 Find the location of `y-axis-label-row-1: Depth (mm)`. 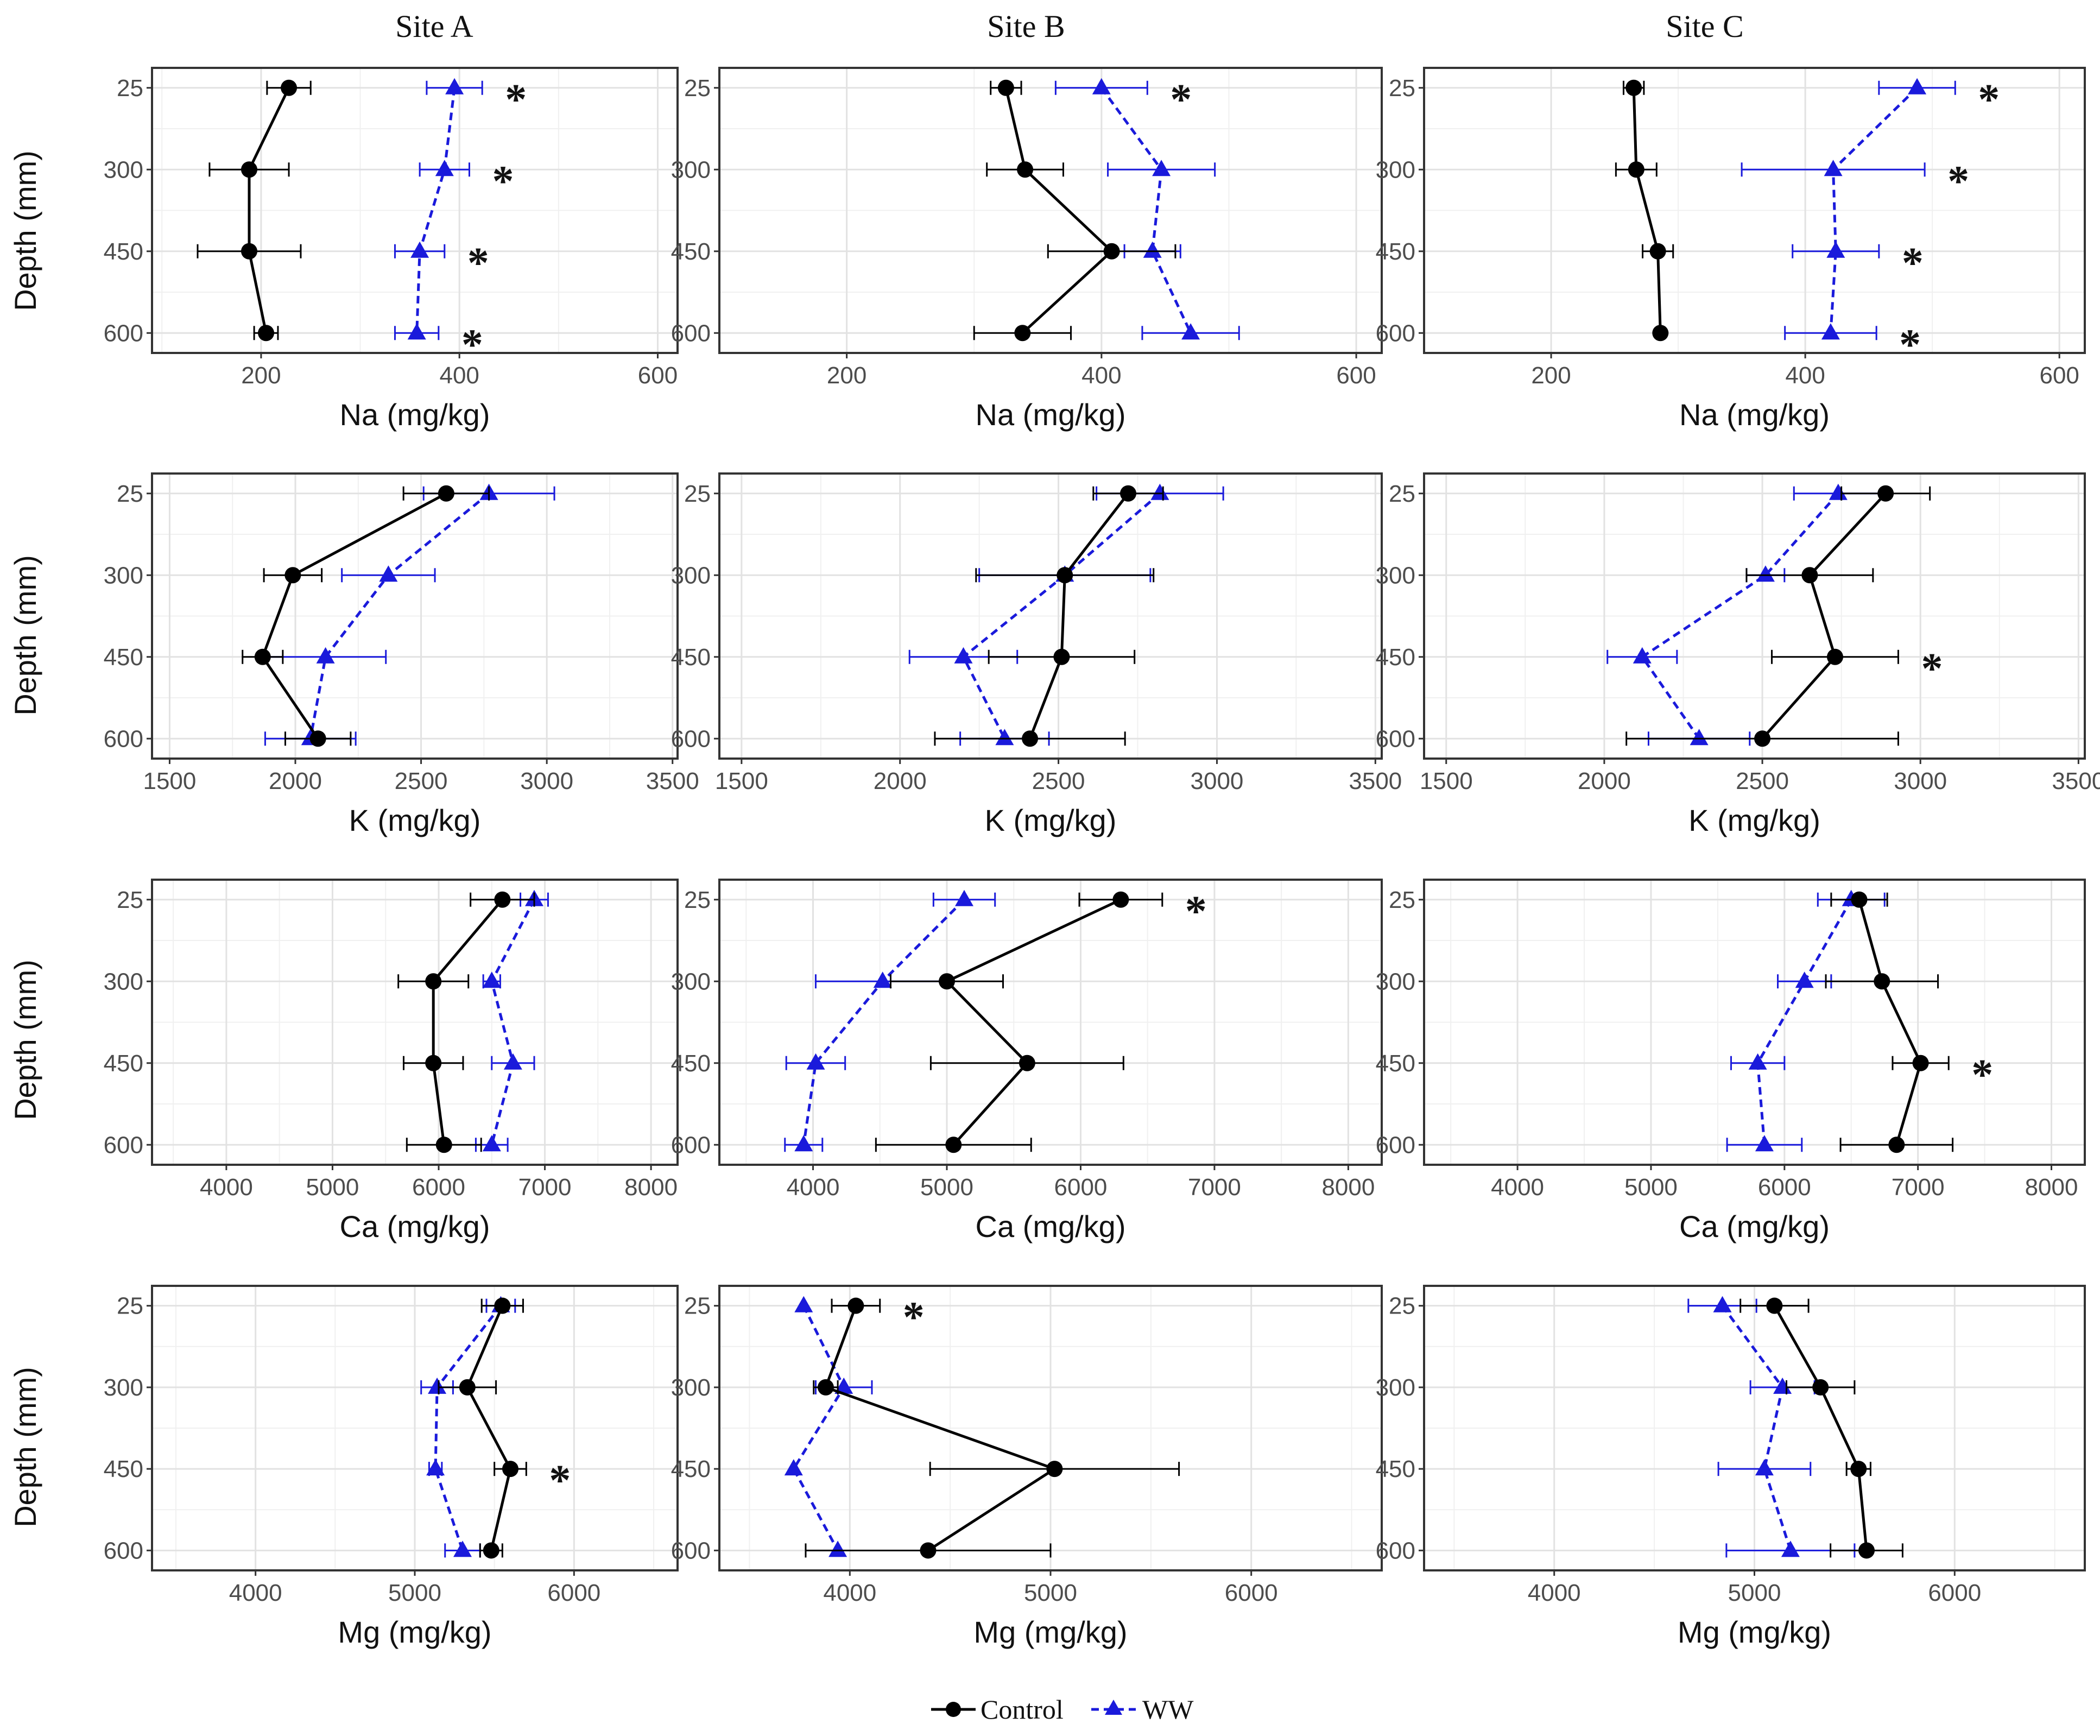

y-axis-label-row-1: Depth (mm) is located at coordinates (25, 230).